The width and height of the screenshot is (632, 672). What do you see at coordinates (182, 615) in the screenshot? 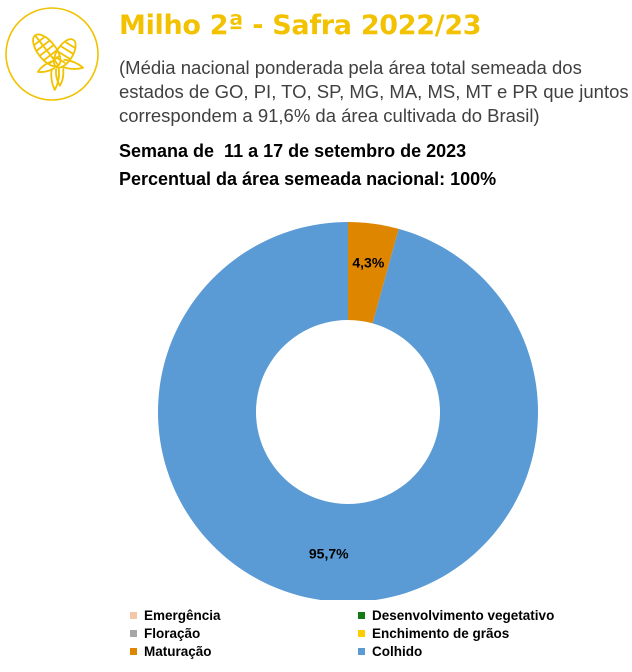
I see `legend-label: Emergência` at bounding box center [182, 615].